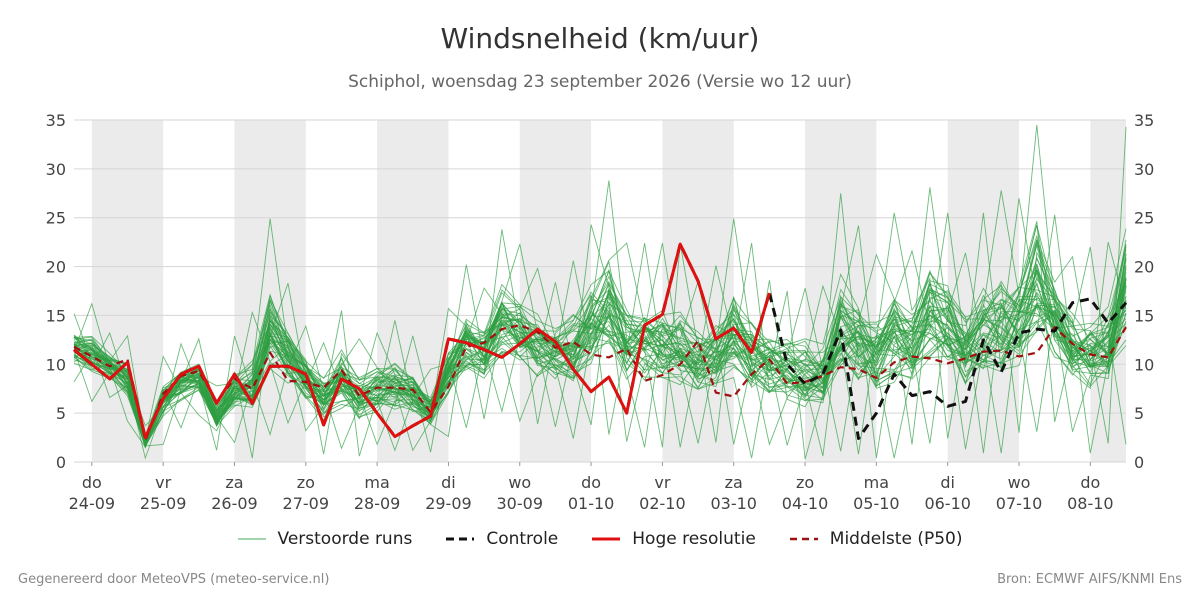 Image resolution: width=1200 pixels, height=600 pixels. Describe the element at coordinates (606, 539) in the screenshot. I see `legend-swatch-high-resolution` at that location.